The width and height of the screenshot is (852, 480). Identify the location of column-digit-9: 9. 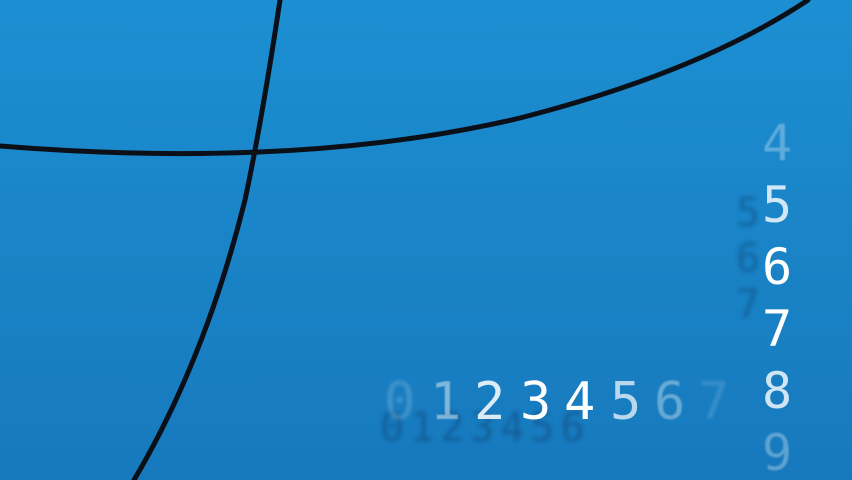
(777, 452).